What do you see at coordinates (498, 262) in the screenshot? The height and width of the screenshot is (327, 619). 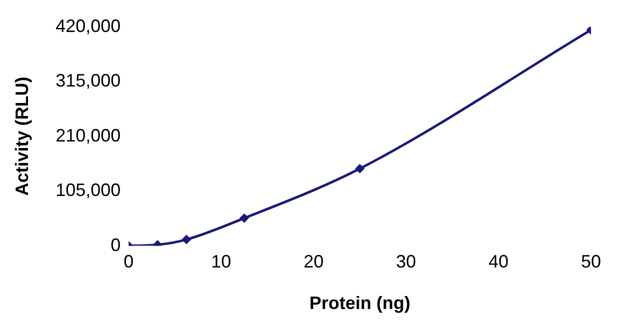 I see `x-tick-label: 40` at bounding box center [498, 262].